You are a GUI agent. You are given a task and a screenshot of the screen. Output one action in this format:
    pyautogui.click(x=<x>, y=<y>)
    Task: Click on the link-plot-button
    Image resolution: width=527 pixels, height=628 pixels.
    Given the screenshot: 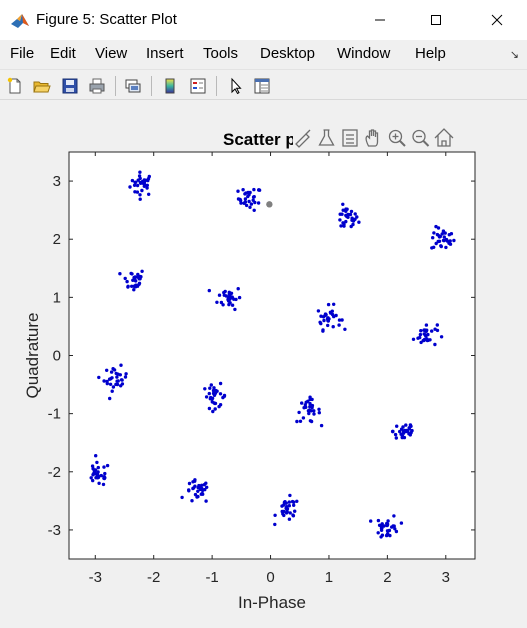 What is the action you would take?
    pyautogui.click(x=133, y=86)
    